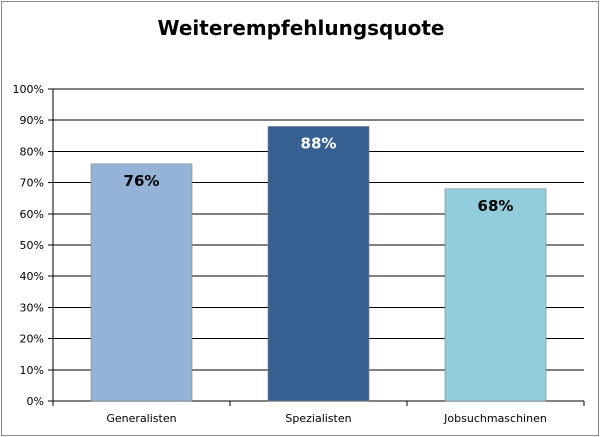  What do you see at coordinates (32, 183) in the screenshot?
I see `y-tick-label: 70%` at bounding box center [32, 183].